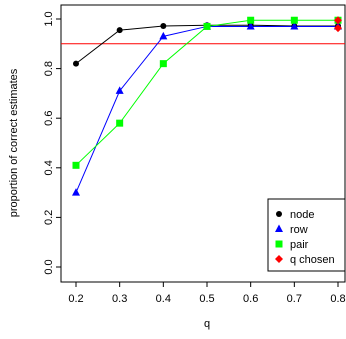  Describe the element at coordinates (299, 230) in the screenshot. I see `legend-label: row` at that location.